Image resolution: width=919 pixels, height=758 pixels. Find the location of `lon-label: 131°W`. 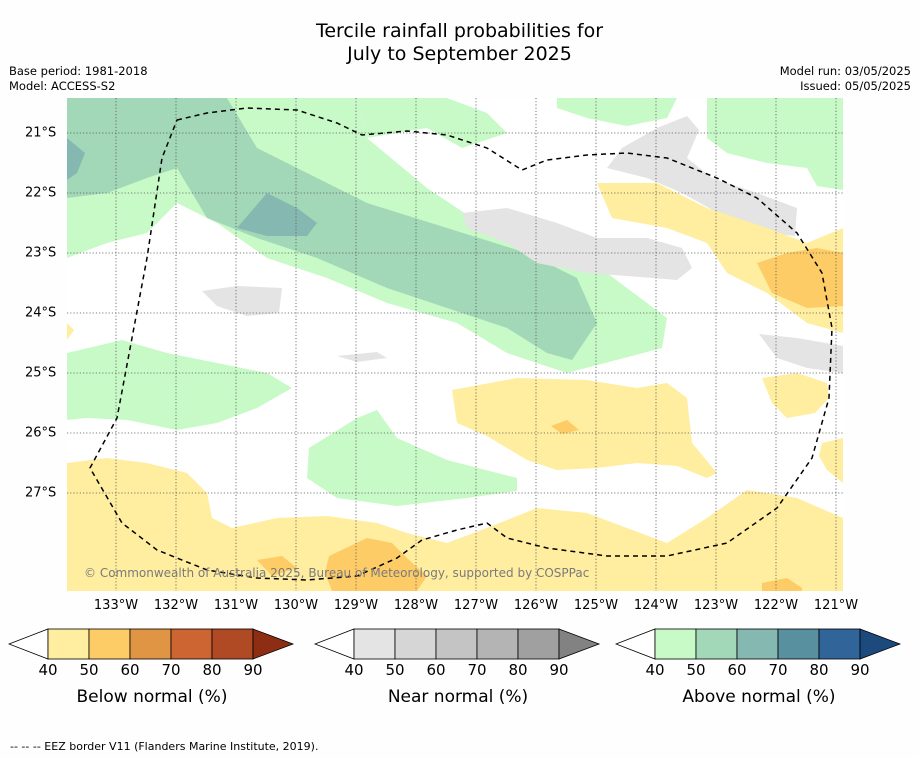

lon-label: 131°W is located at coordinates (236, 605).